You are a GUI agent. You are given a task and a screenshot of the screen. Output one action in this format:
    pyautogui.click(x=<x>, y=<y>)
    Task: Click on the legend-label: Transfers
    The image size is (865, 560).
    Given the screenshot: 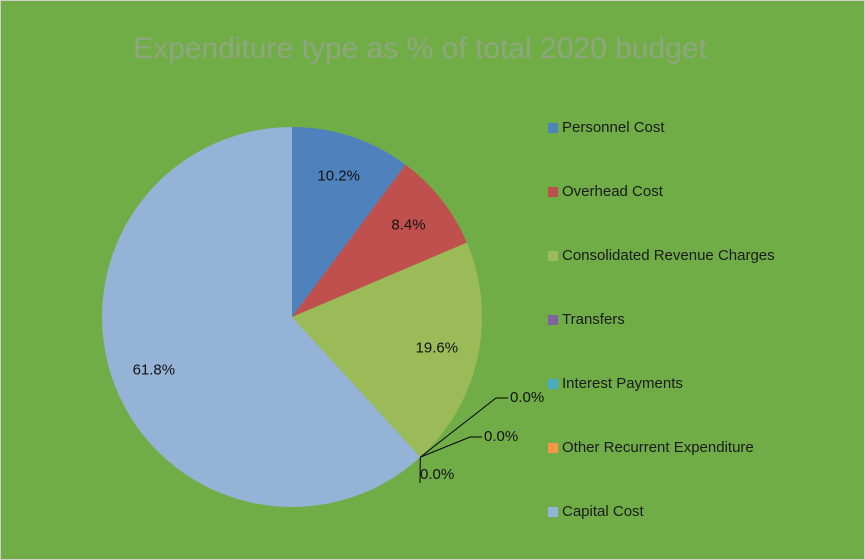 What is the action you would take?
    pyautogui.click(x=593, y=319)
    